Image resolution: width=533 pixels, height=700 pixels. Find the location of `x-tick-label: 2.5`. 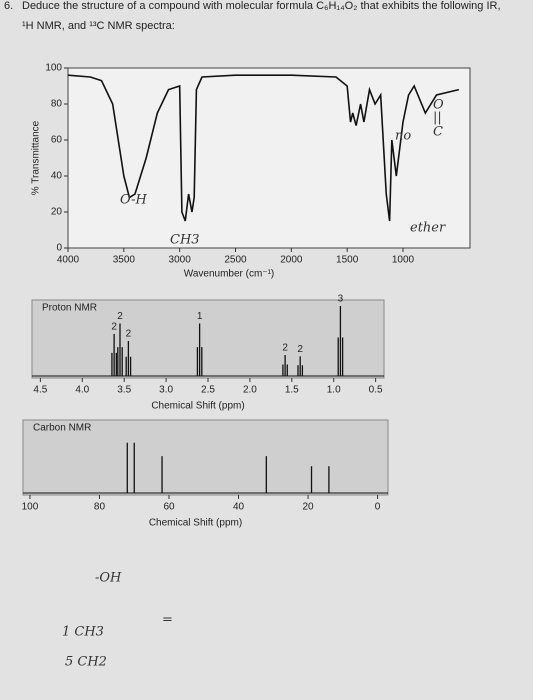

x-tick-label: 2.5 is located at coordinates (208, 390).